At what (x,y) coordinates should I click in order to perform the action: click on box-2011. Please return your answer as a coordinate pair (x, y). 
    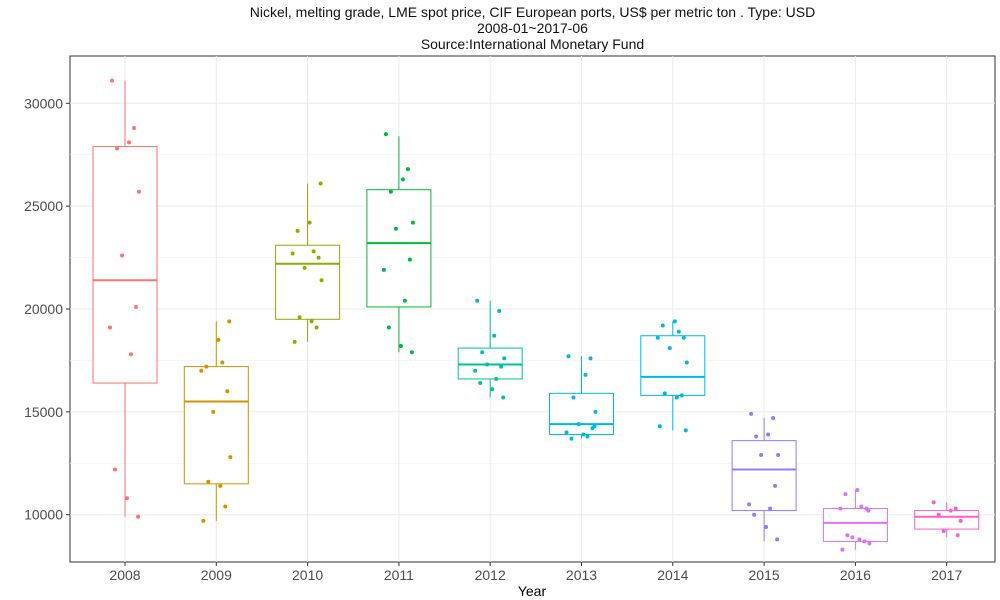
    Looking at the image, I should click on (399, 248).